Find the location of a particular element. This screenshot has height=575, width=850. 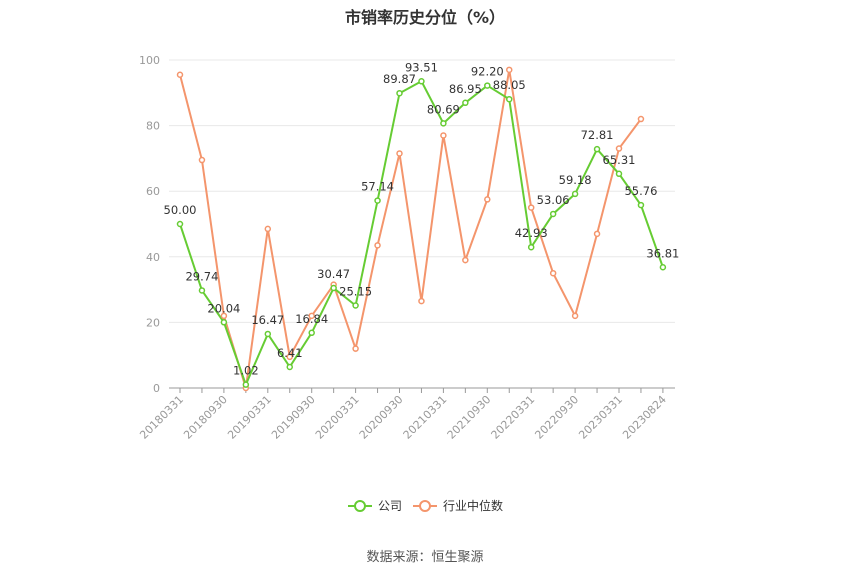

x-tick-label: 20180930 is located at coordinates (205, 417).